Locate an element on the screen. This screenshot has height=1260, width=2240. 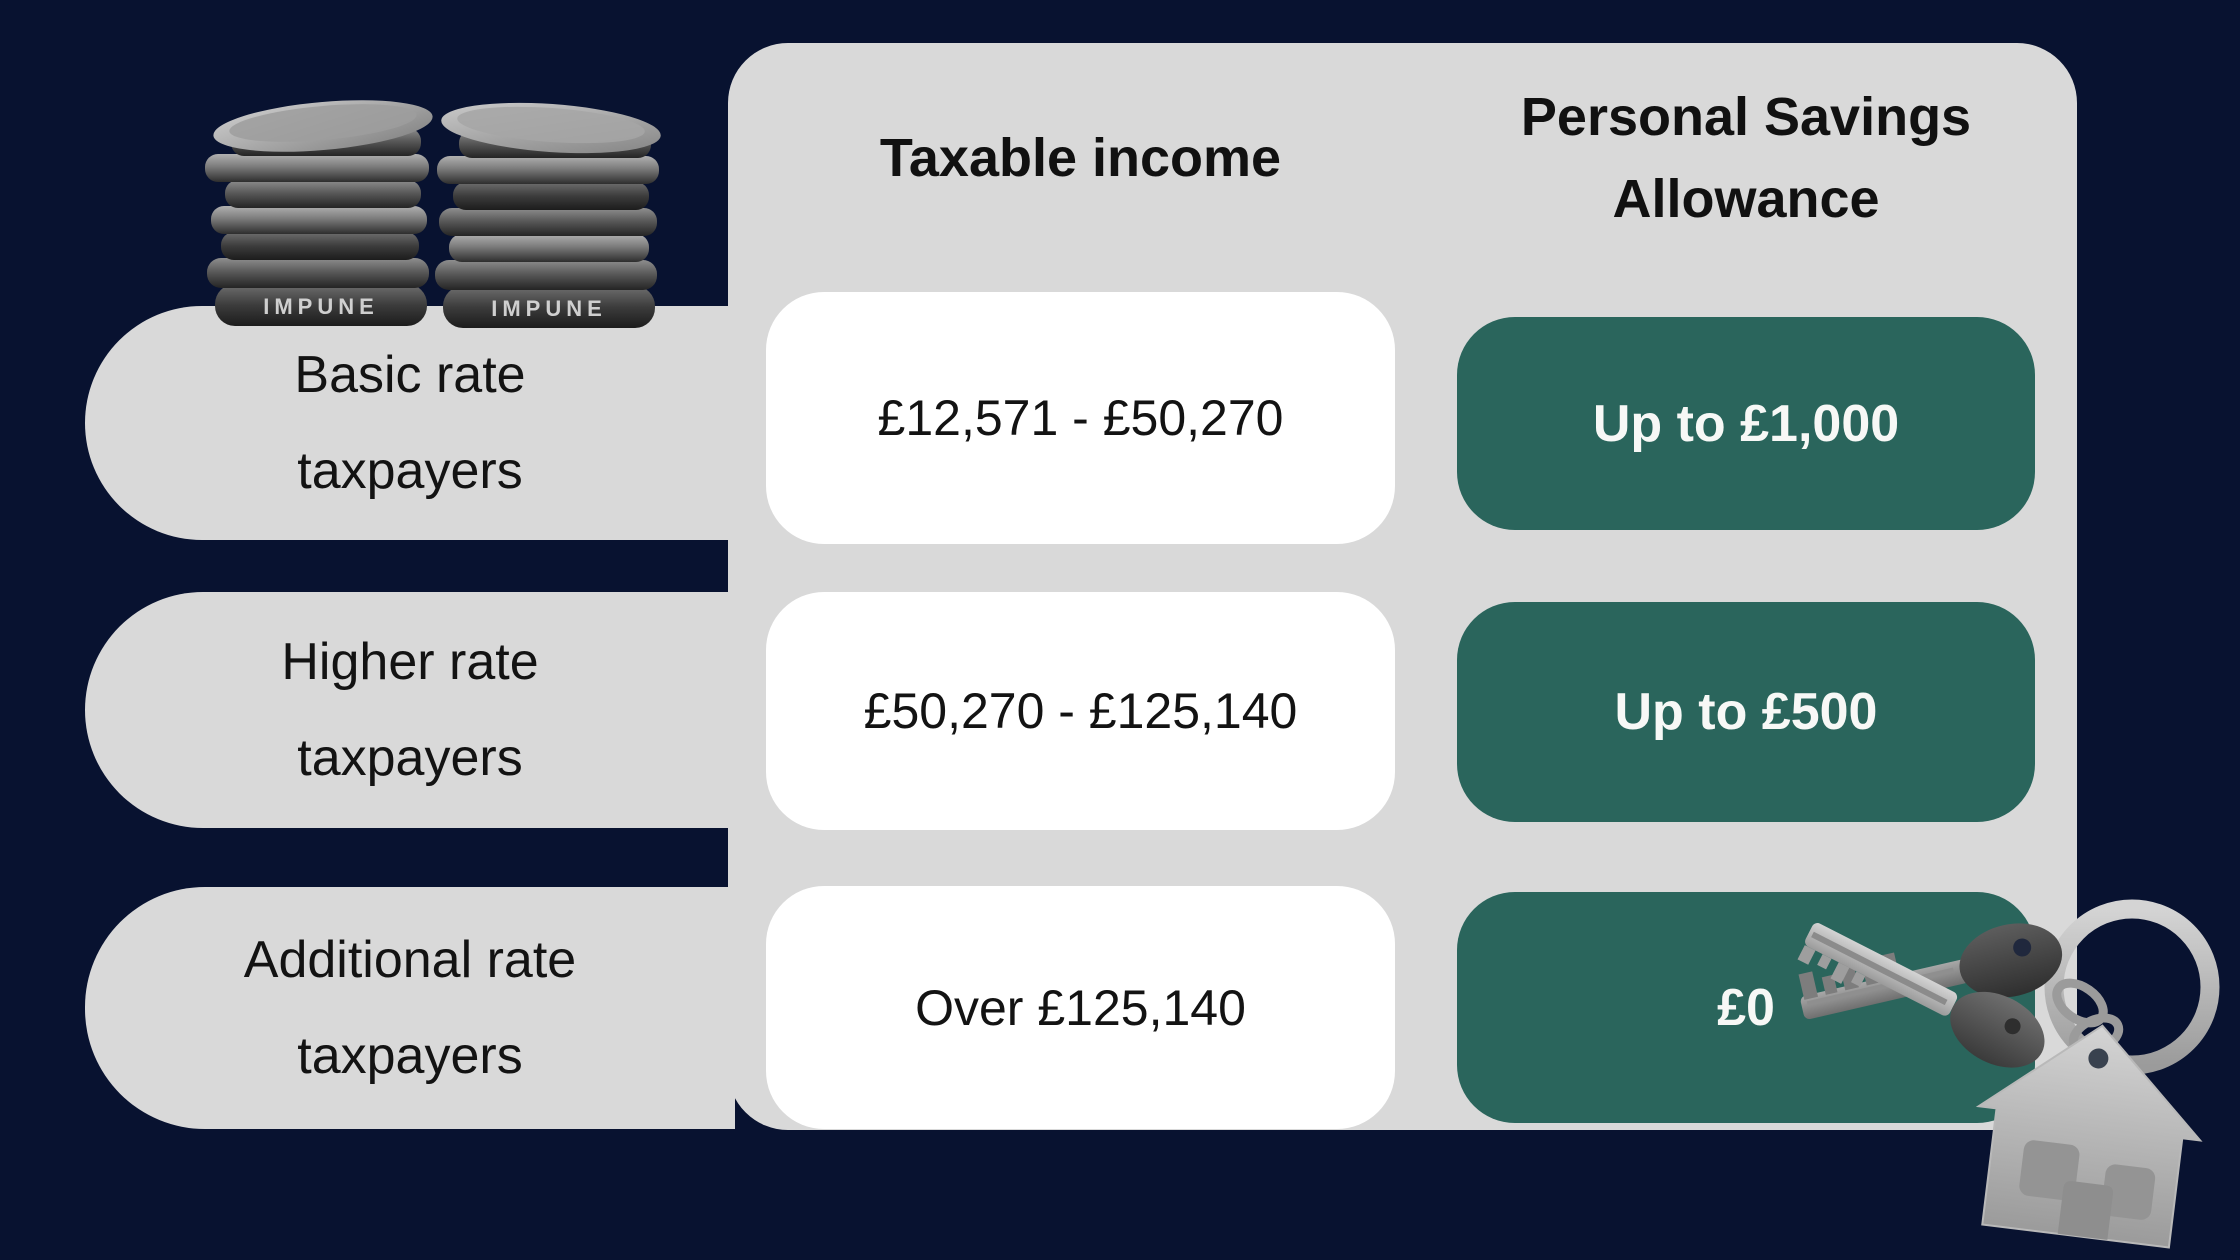
income-value: £50,270 - £125,140 is located at coordinates (1080, 711).